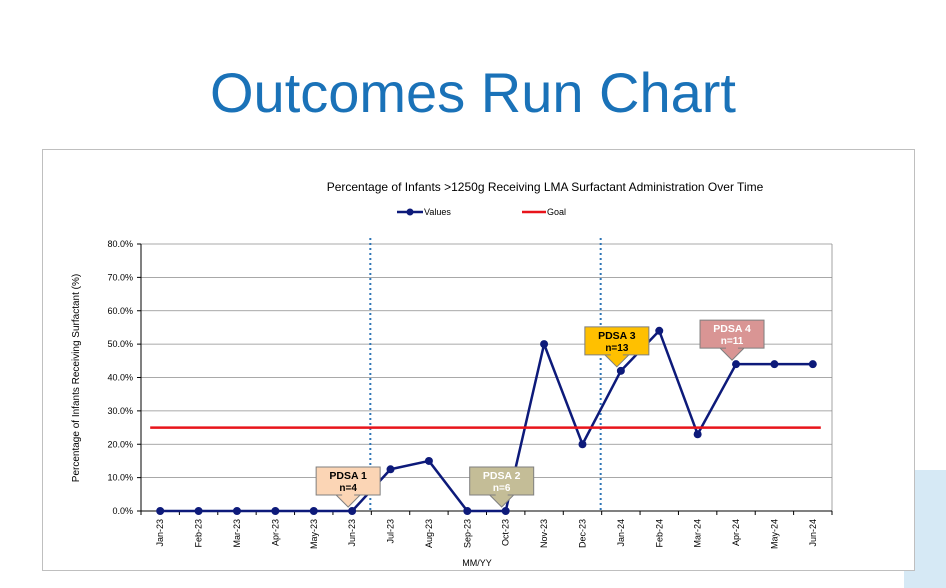  I want to click on pdsa-callout-count: n=13, so click(617, 348).